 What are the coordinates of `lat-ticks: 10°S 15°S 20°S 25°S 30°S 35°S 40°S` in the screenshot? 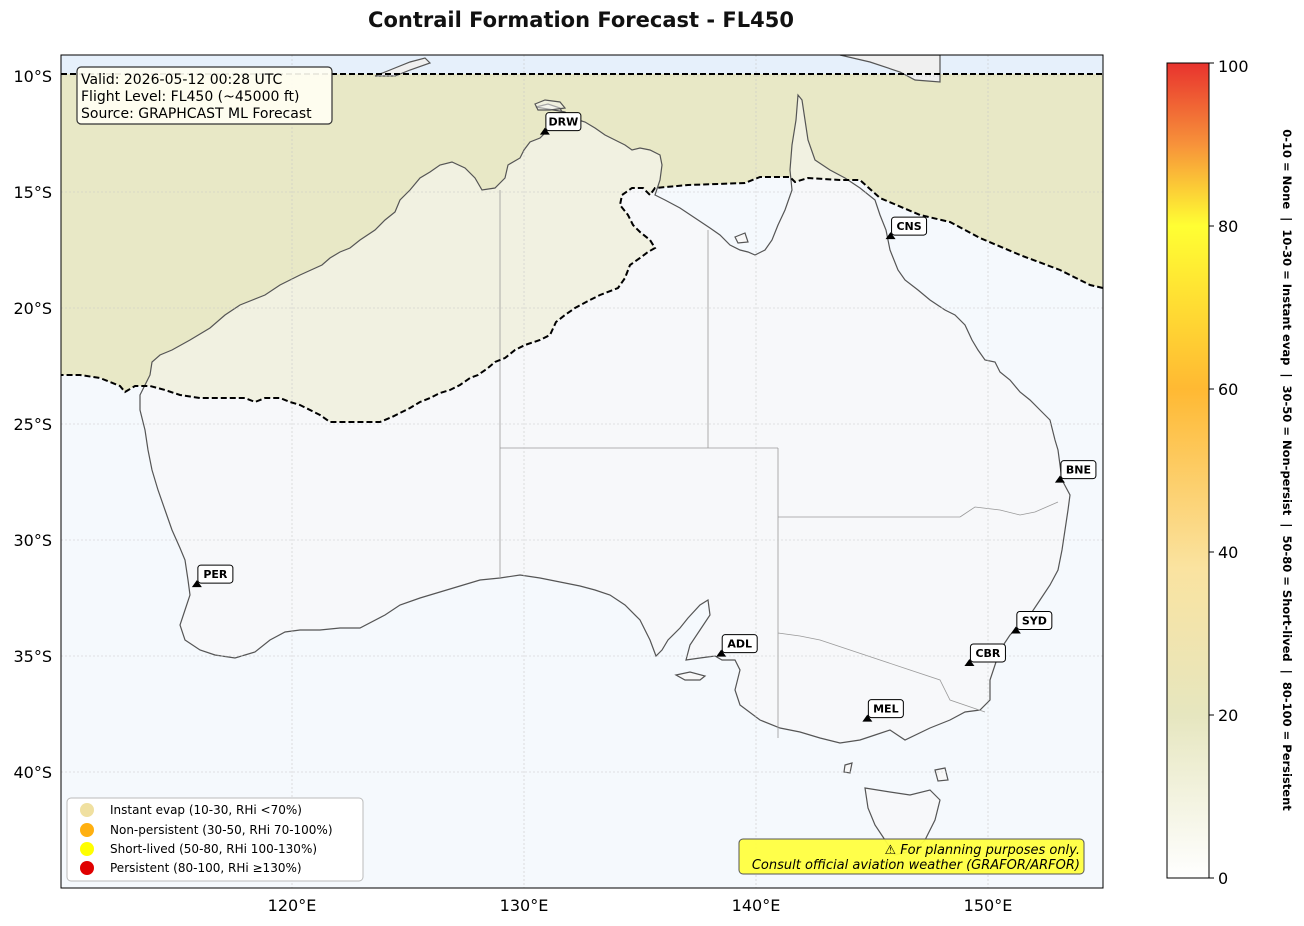 It's located at (32, 424).